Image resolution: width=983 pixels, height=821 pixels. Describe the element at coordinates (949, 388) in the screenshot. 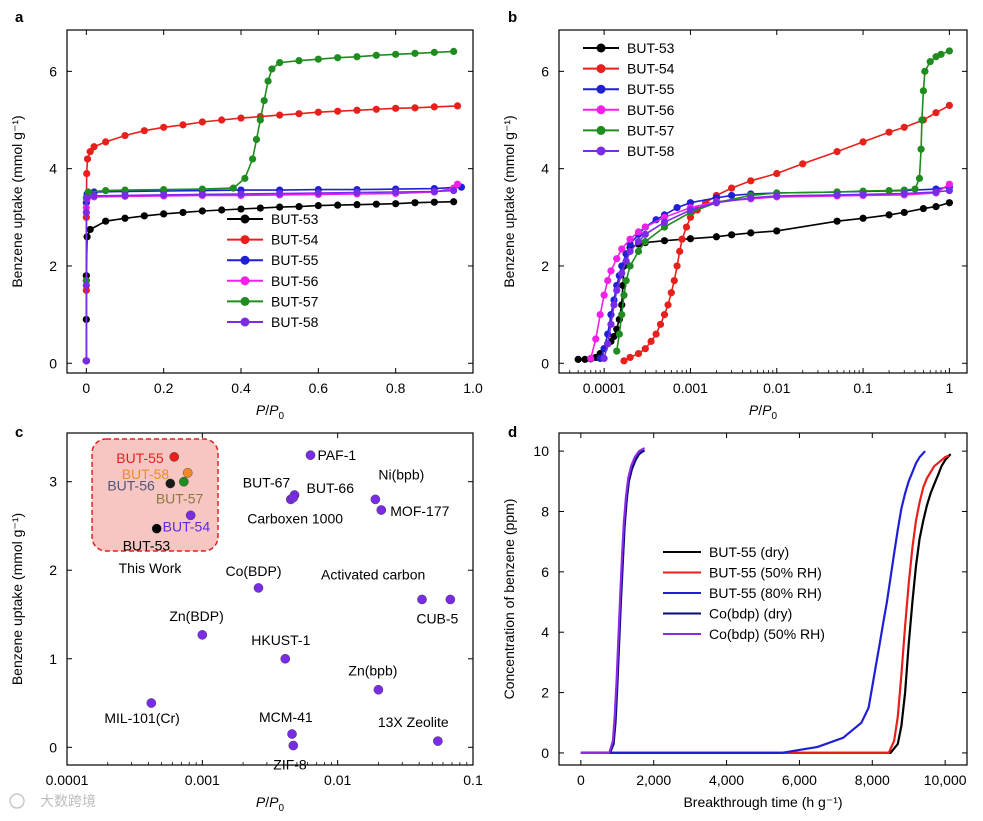

I see `x-tick-label: 1` at that location.